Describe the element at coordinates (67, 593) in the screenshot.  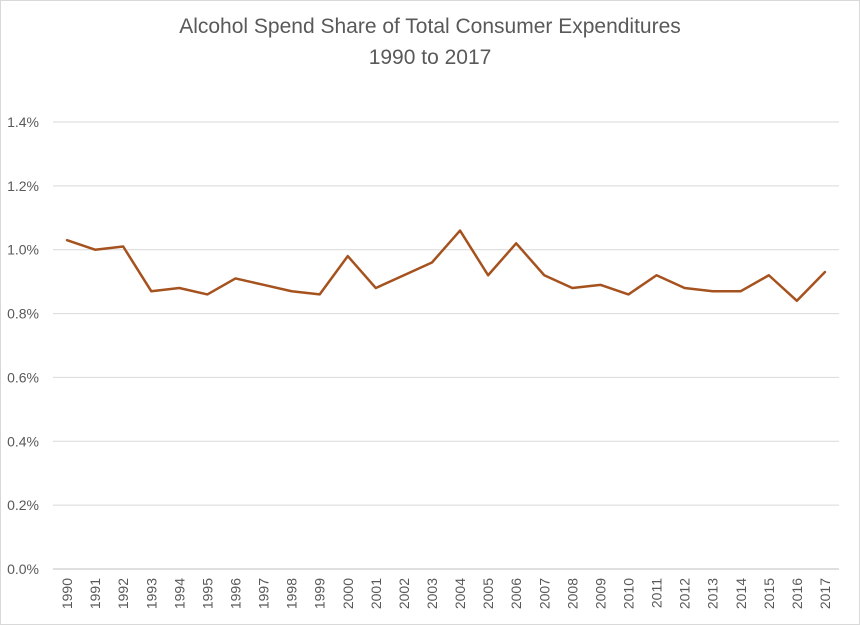
I see `x-tick-label: 1990` at that location.